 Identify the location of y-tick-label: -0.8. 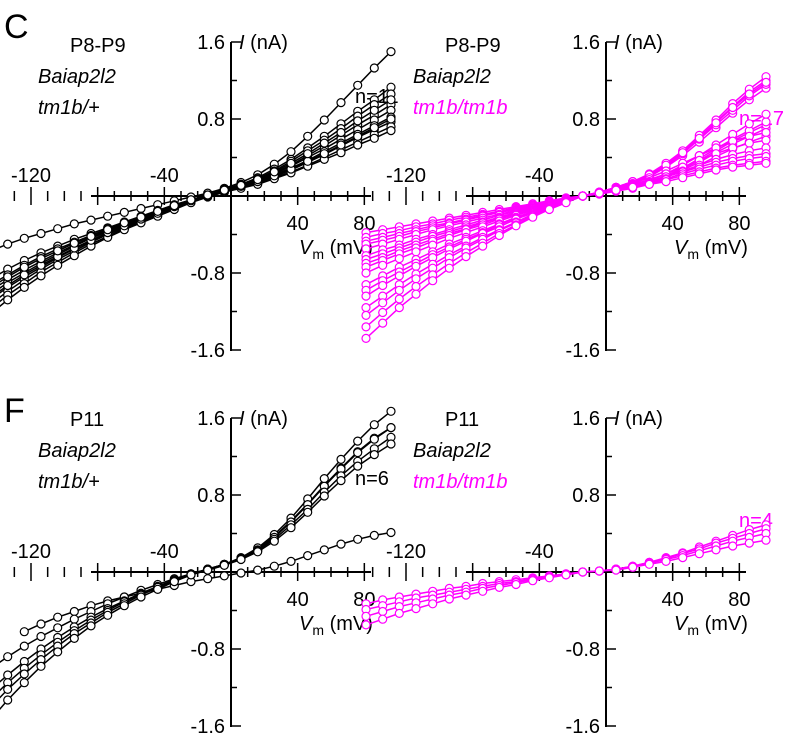
(583, 274).